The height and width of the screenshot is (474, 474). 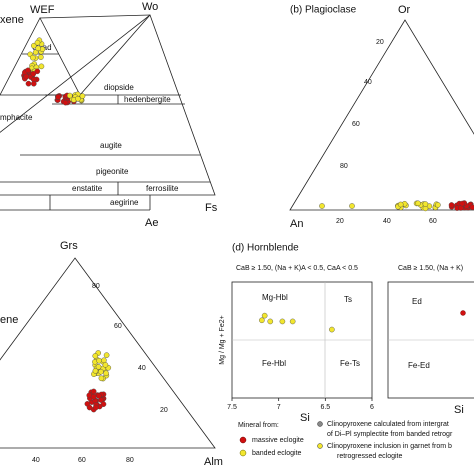 What do you see at coordinates (296, 224) in the screenshot?
I see `label: An` at bounding box center [296, 224].